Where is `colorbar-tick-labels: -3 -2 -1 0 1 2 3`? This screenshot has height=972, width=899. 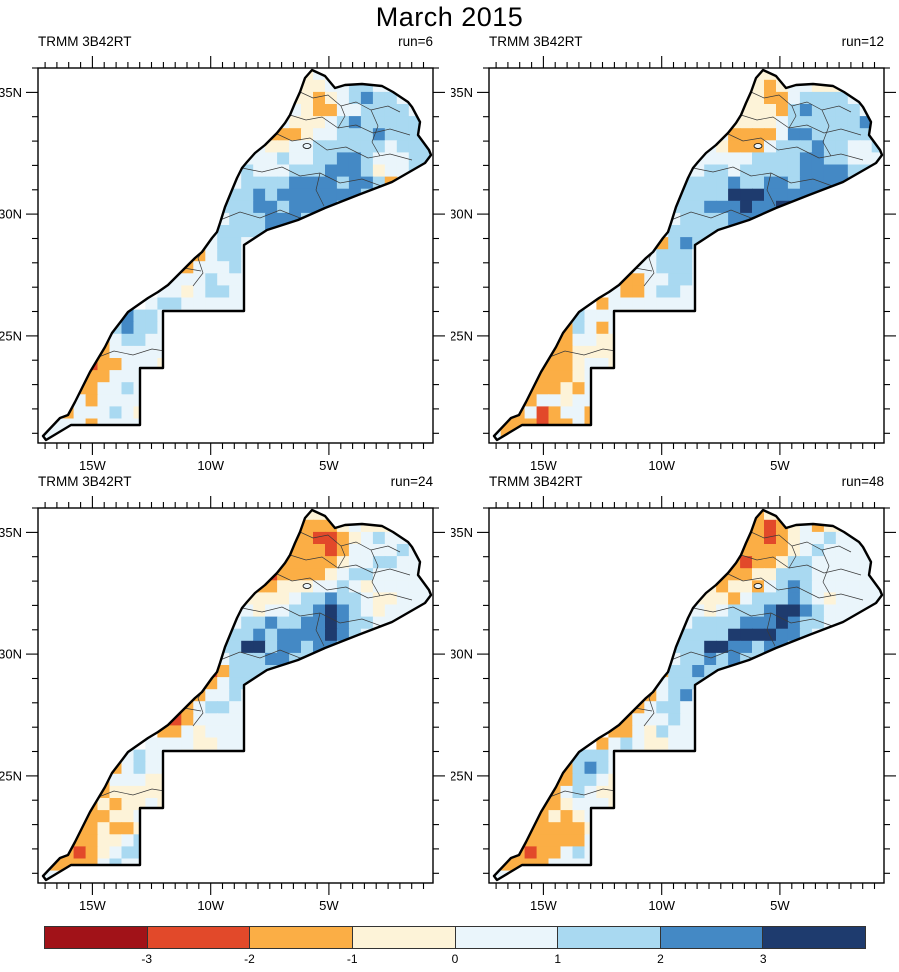 colorbar-tick-labels: -3 -2 -1 0 1 2 3 is located at coordinates (455, 959).